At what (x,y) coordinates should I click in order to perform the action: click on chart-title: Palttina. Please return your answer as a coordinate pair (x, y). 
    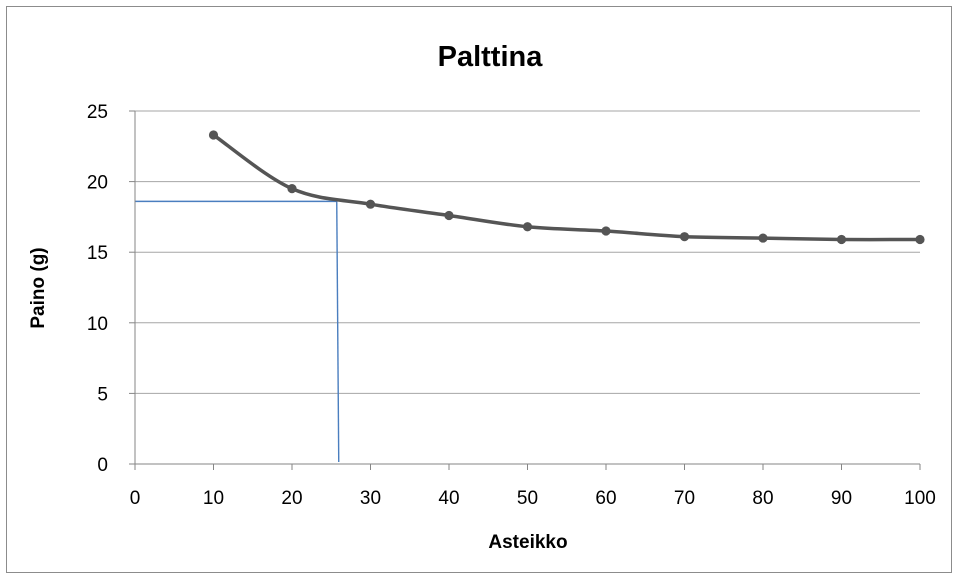
    Looking at the image, I should click on (491, 57).